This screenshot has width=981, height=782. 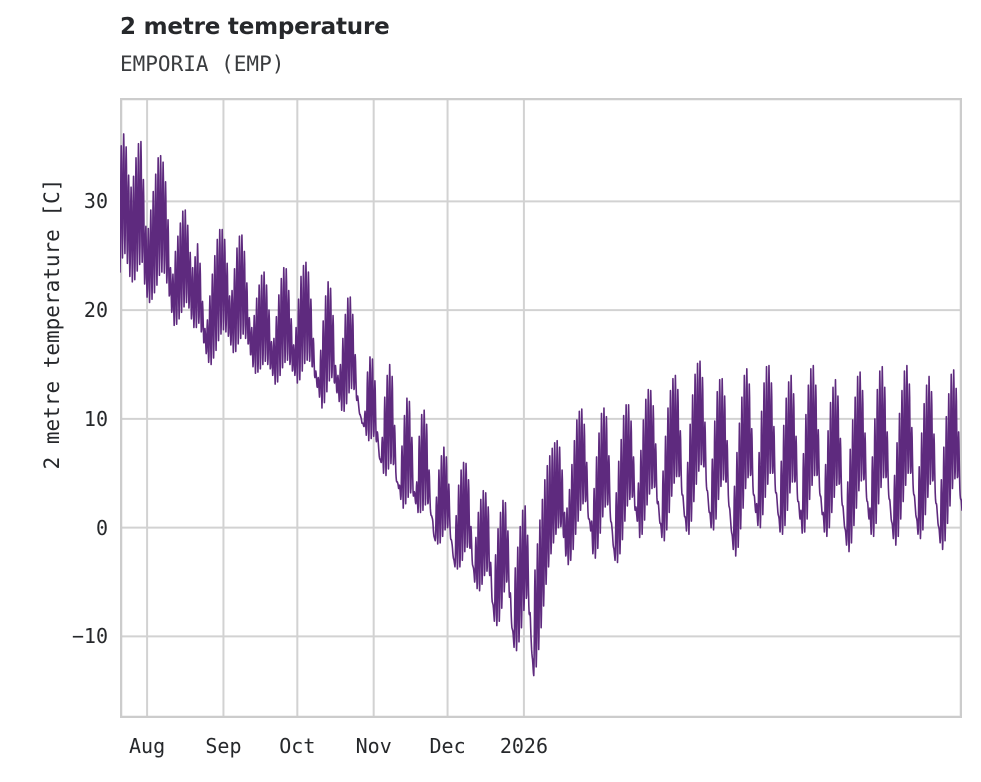 What do you see at coordinates (101, 527) in the screenshot?
I see `y-tick-label: 0` at bounding box center [101, 527].